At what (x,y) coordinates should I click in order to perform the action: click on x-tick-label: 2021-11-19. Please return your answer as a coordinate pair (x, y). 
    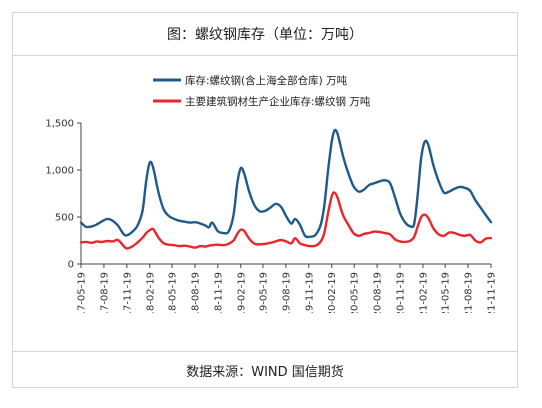
    Looking at the image, I should click on (492, 292).